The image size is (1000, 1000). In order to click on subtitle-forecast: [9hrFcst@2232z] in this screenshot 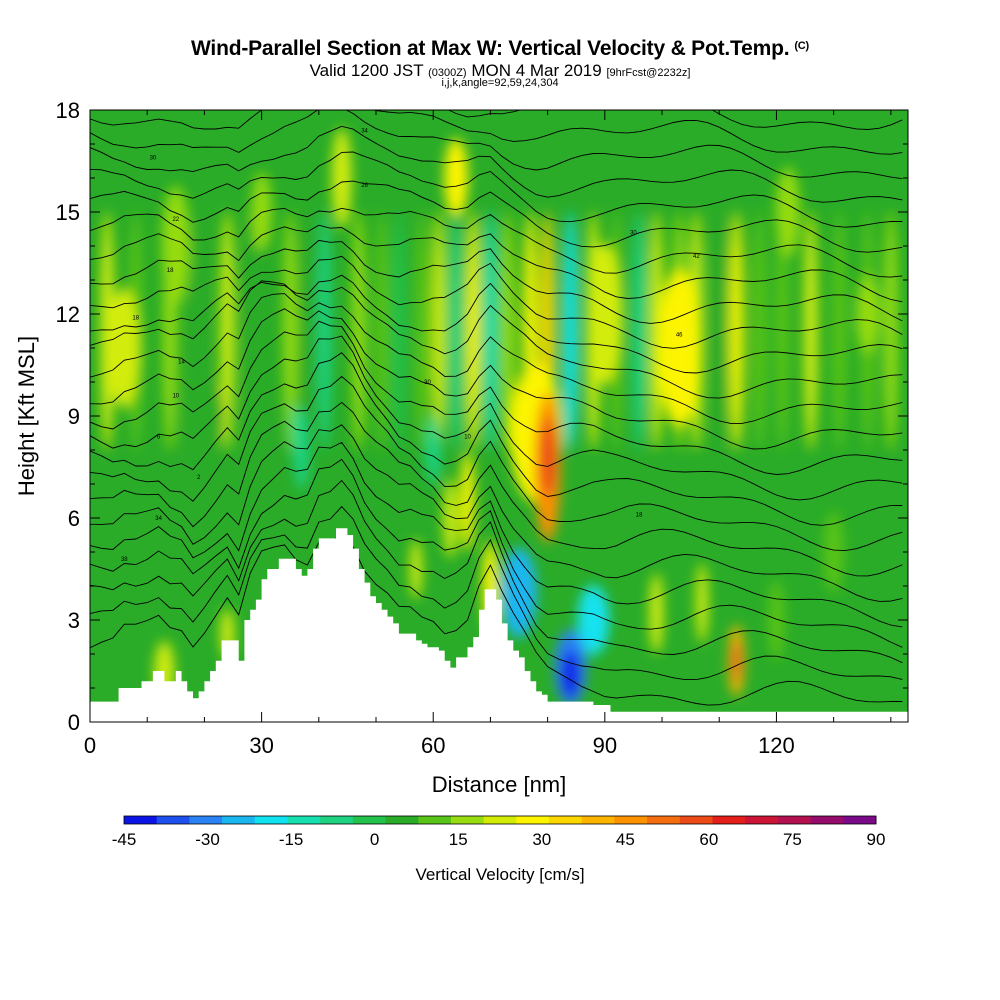, I will do `click(648, 73)`.